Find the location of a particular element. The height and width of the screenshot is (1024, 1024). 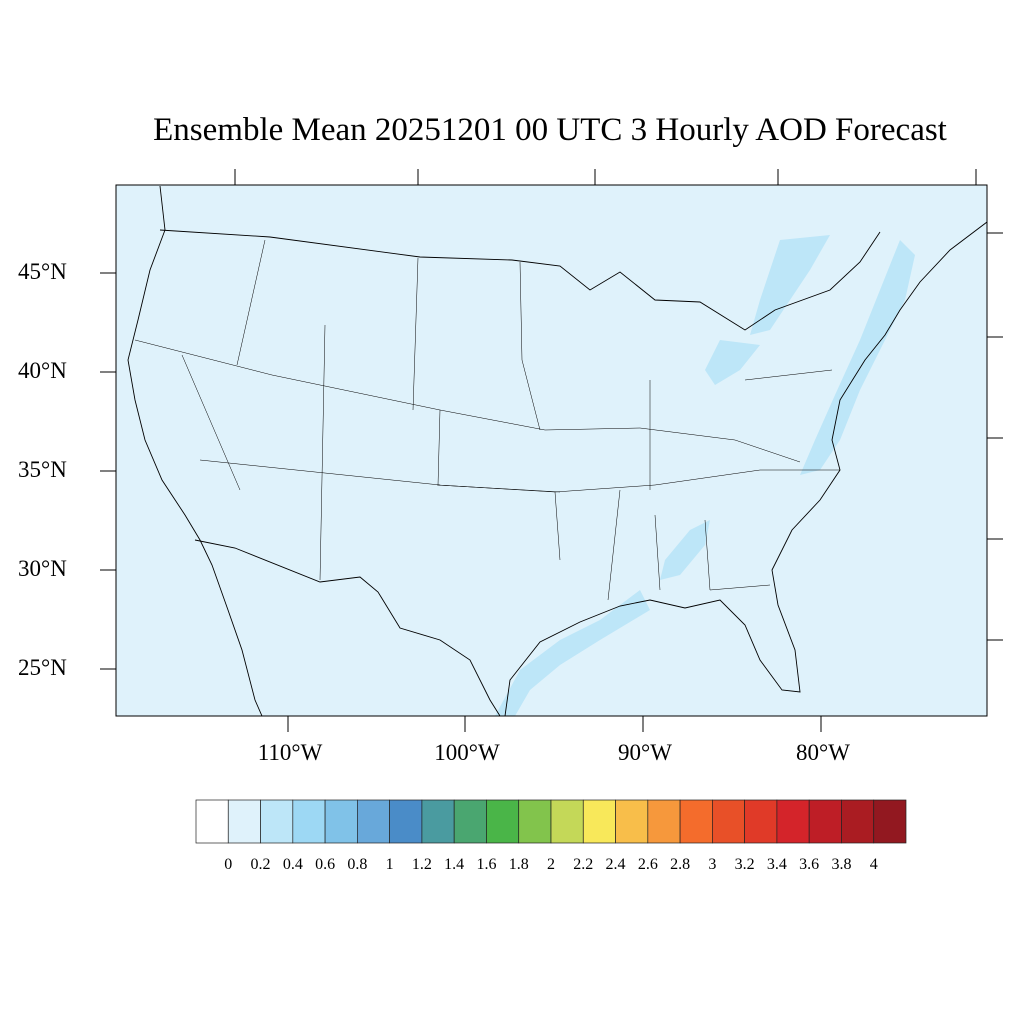

lat-label-30n: 30°N is located at coordinates (42, 568).